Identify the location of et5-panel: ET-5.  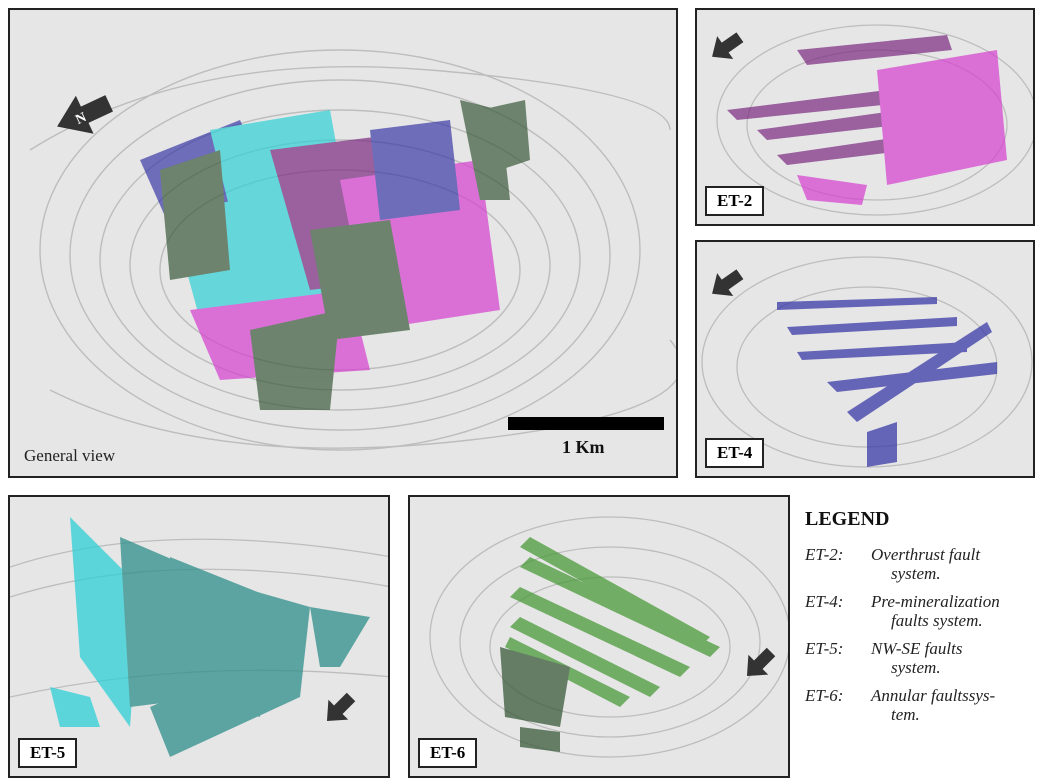
(199, 636).